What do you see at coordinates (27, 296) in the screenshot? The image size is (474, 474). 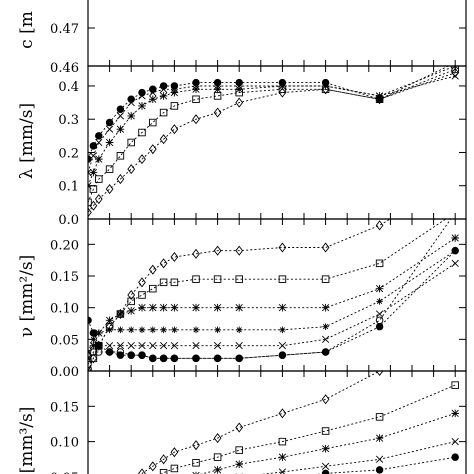 I see `y-axis-label: ν [mm²/s]` at bounding box center [27, 296].